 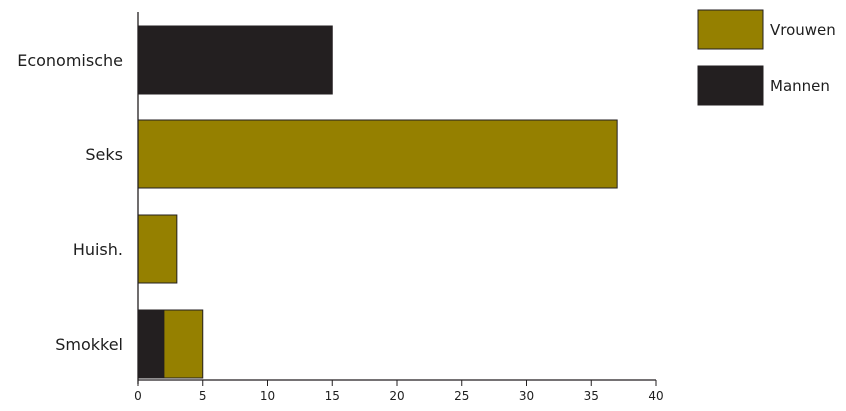 I want to click on x-tick-label-0: 0, so click(x=138, y=396).